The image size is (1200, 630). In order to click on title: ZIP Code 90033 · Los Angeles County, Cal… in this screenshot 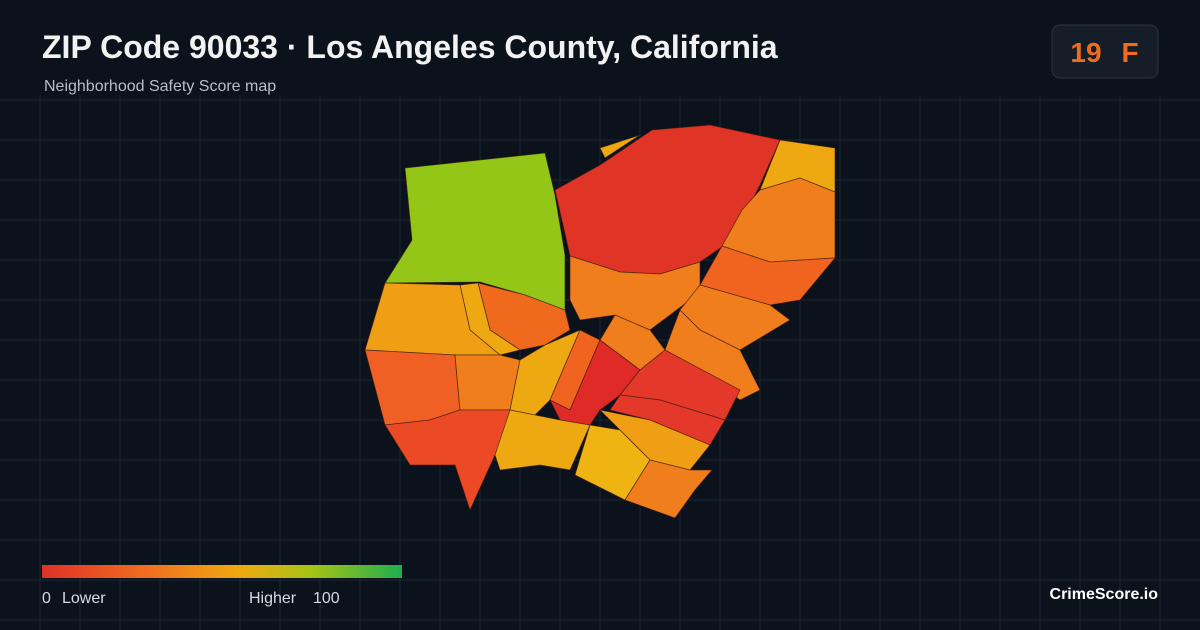, I will do `click(410, 47)`.